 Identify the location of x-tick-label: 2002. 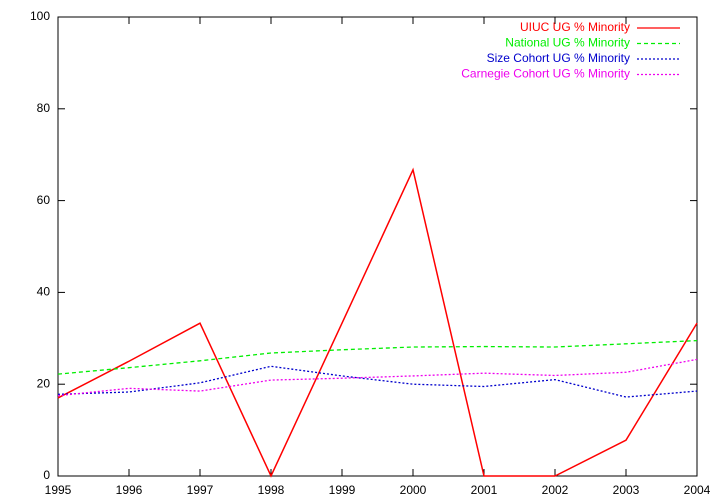
(555, 490).